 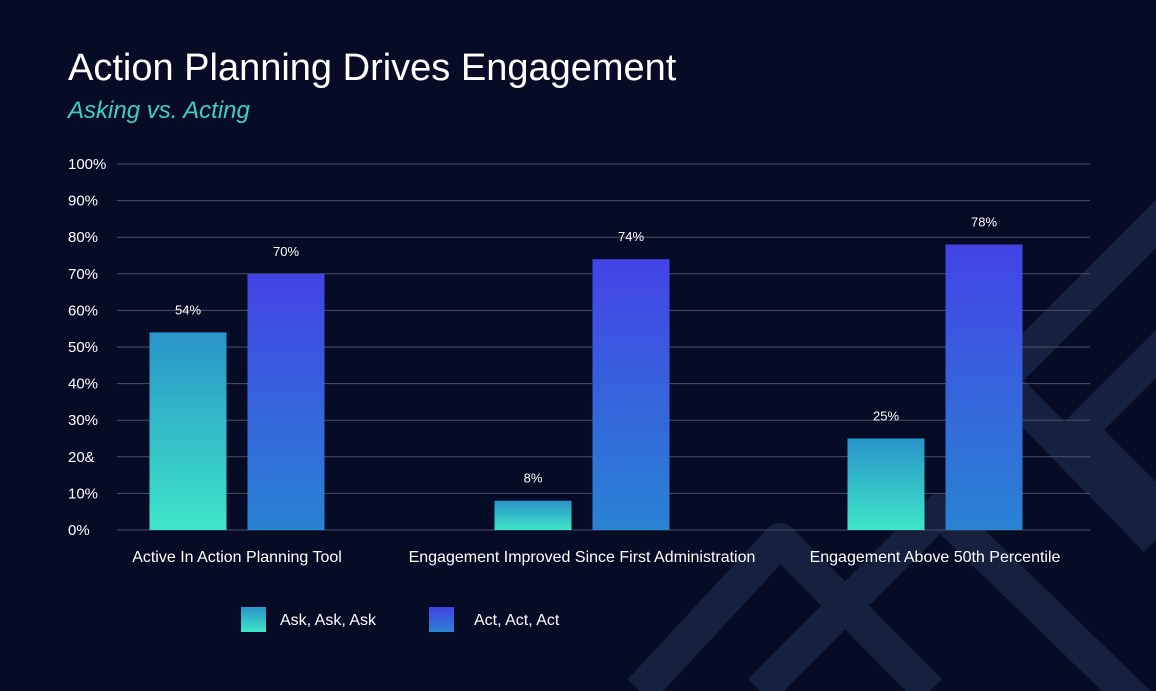 I want to click on data-label: 78%, so click(x=984, y=222).